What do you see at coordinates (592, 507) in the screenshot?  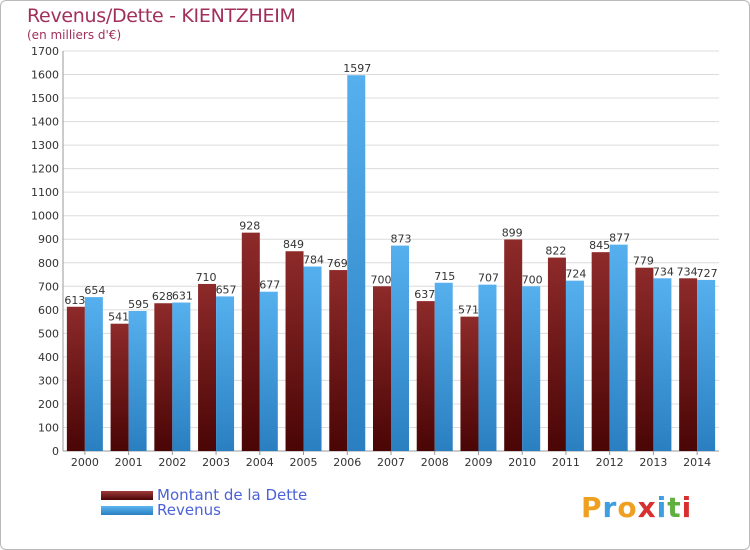 I see `logo-letter: P` at bounding box center [592, 507].